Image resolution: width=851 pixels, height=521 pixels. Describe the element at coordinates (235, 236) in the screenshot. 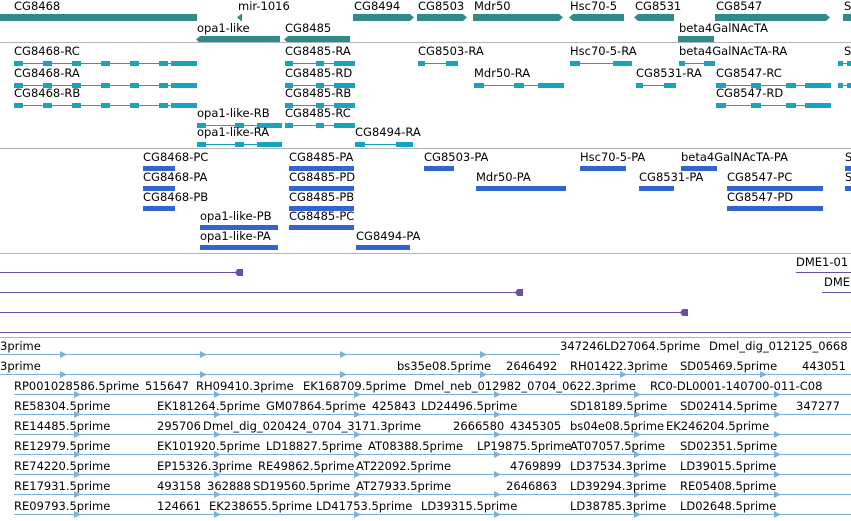

I see `cds-label: opa1-like-PA` at that location.